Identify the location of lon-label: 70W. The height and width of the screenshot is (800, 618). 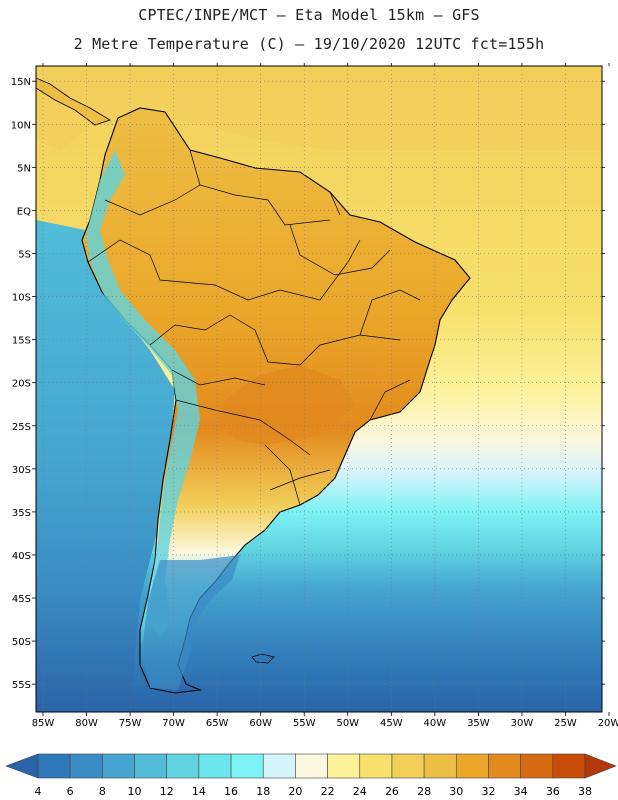
(173, 723).